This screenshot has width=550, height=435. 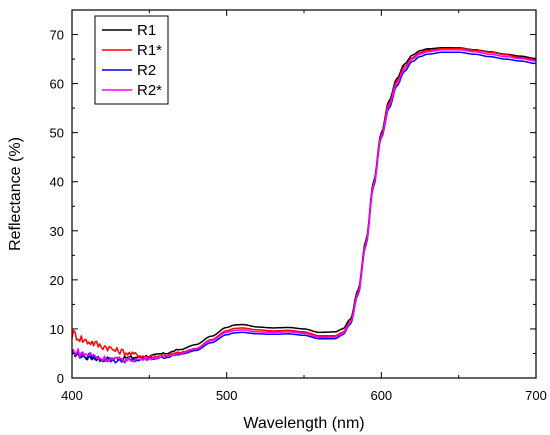 What do you see at coordinates (72, 395) in the screenshot?
I see `x-tick-label: 400` at bounding box center [72, 395].